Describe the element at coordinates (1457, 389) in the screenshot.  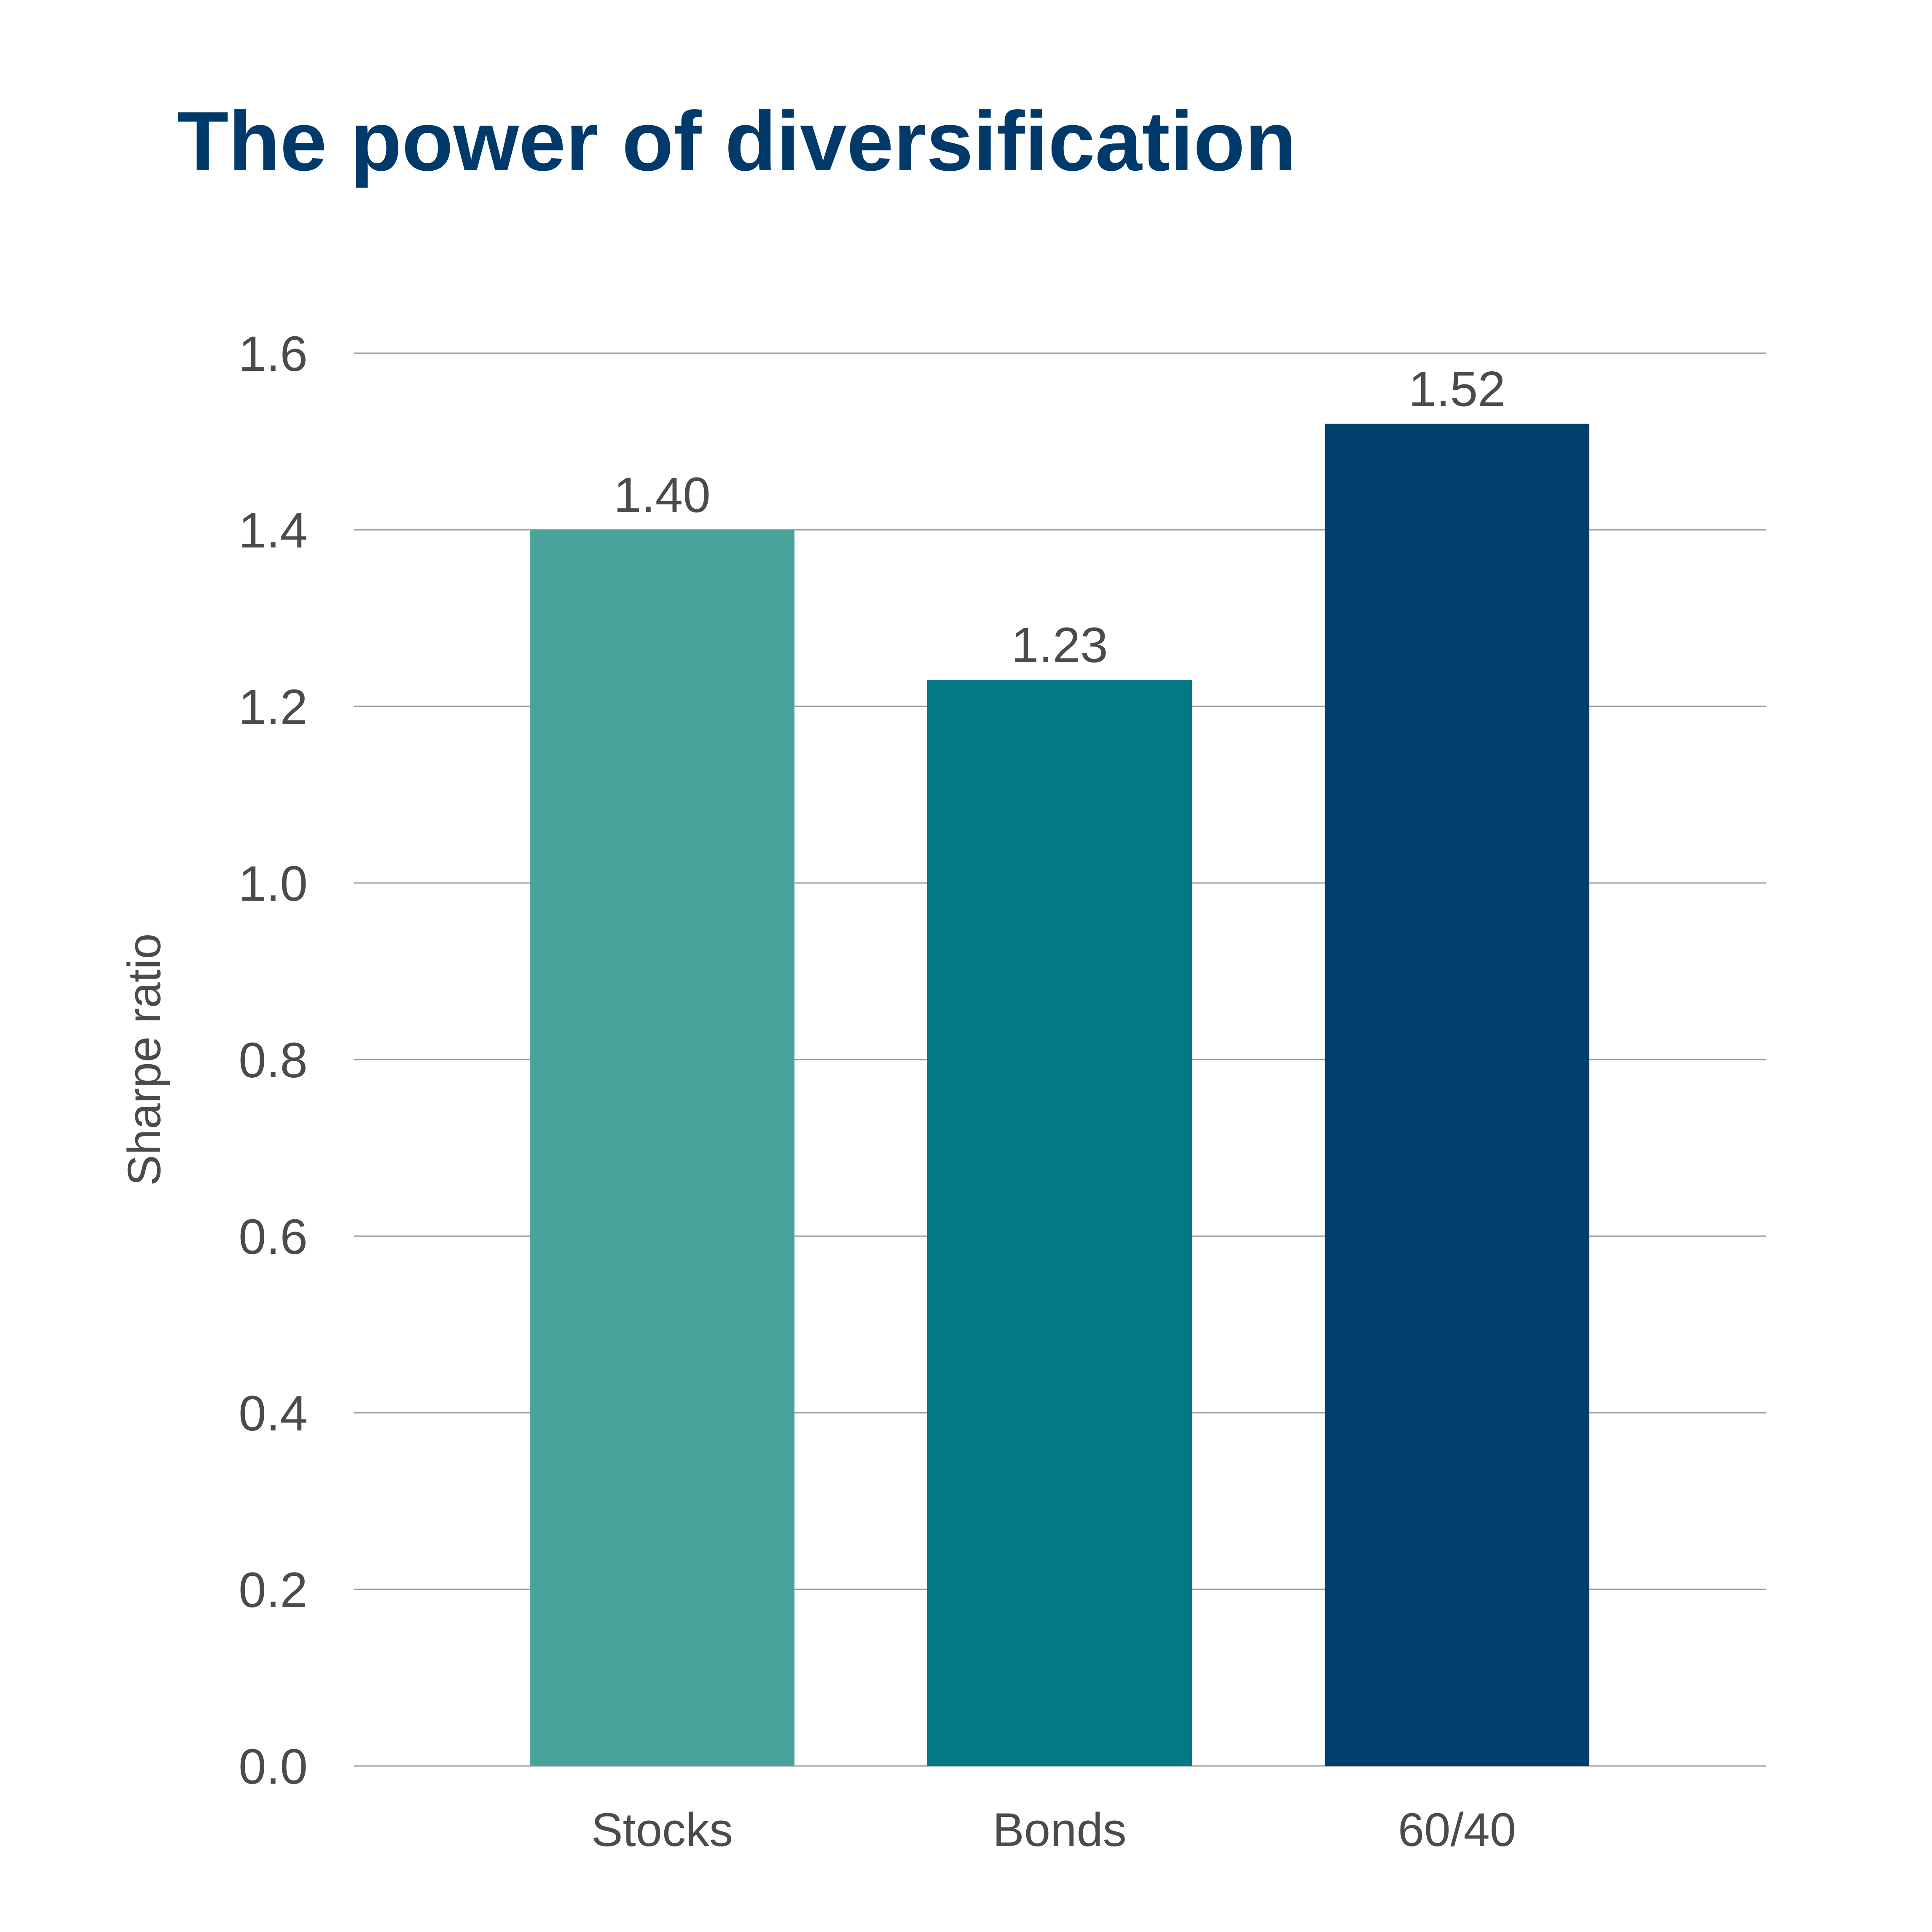
I see `bar-value-label: 1.52` at that location.